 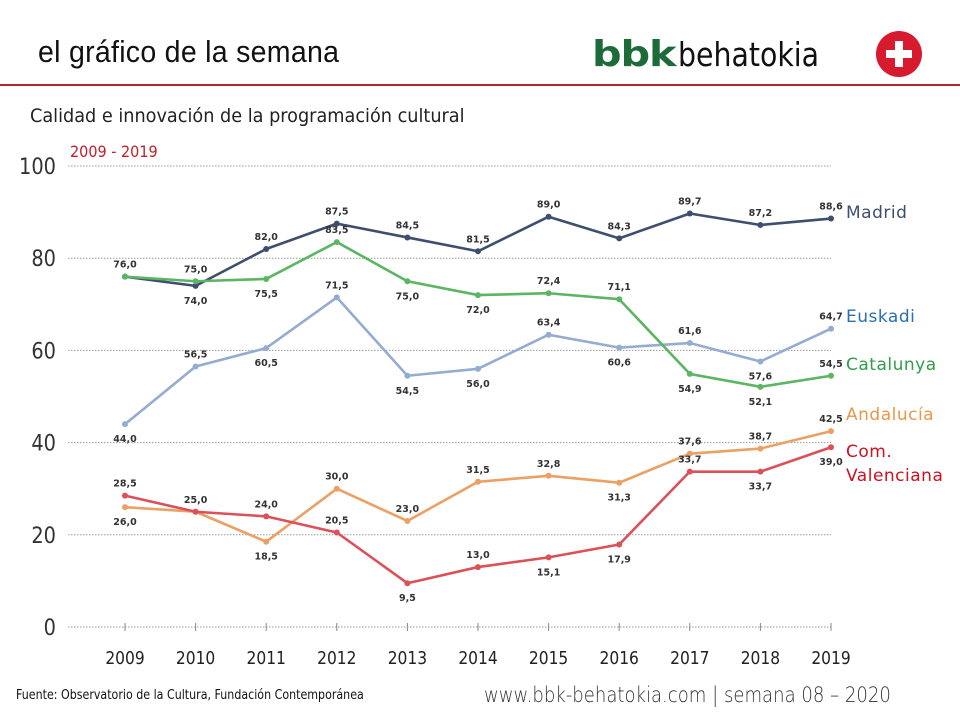 I want to click on bbk-behatokia-logo: bbk behatokia, so click(x=757, y=54).